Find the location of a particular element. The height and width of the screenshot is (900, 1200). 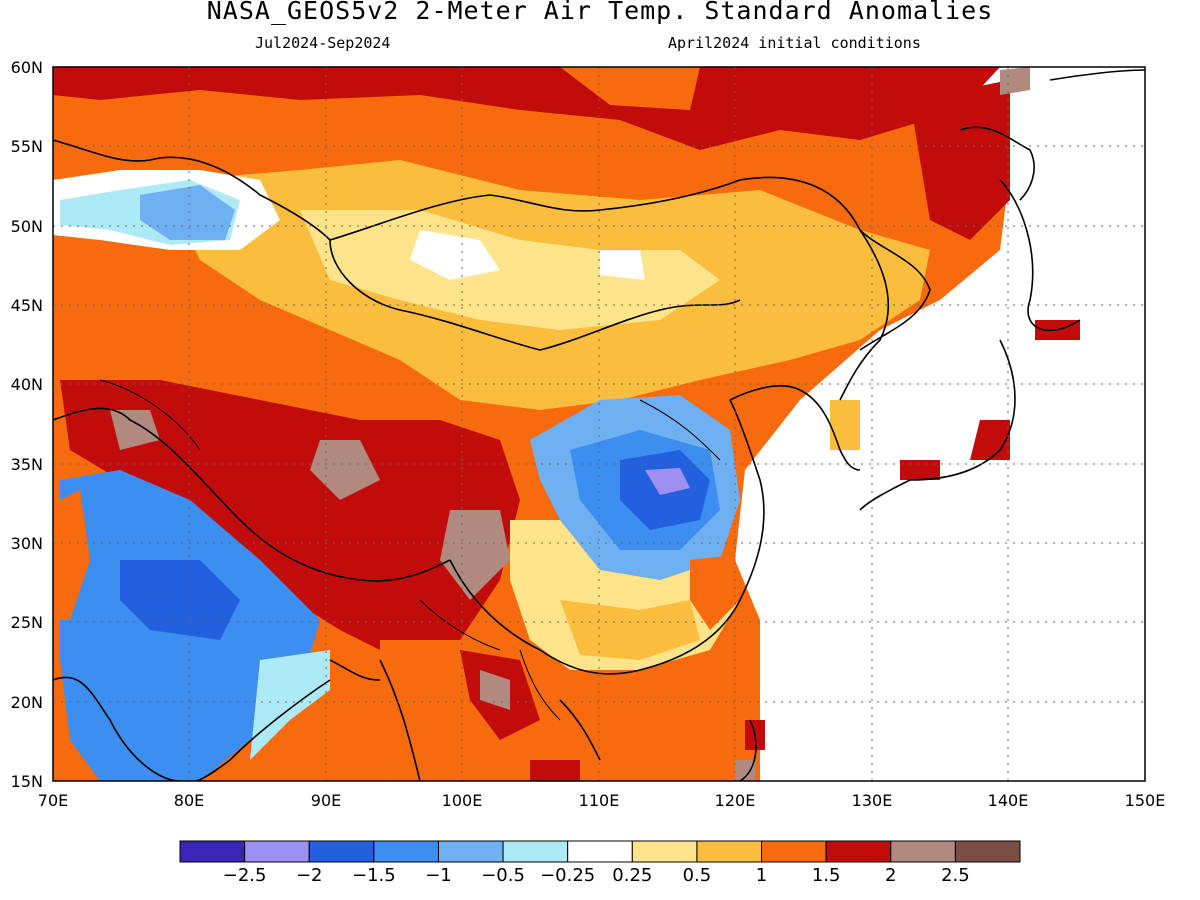

colorbar-label: −2 is located at coordinates (309, 875).